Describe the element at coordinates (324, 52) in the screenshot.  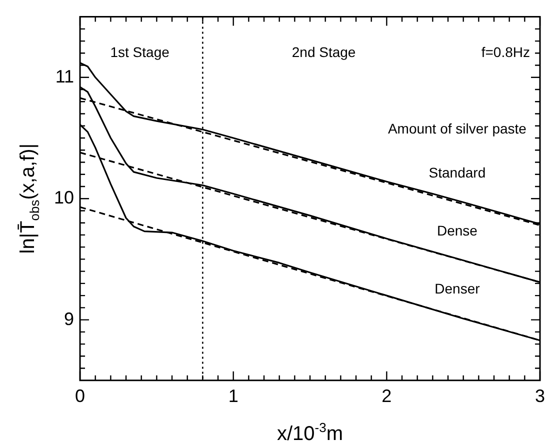
I see `annotation: 2nd Stage` at that location.